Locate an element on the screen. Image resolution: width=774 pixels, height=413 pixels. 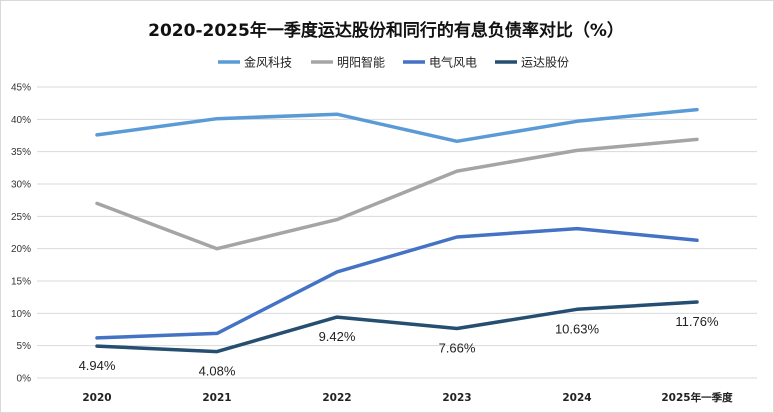
y-tick-label: 5% is located at coordinates (24, 346).